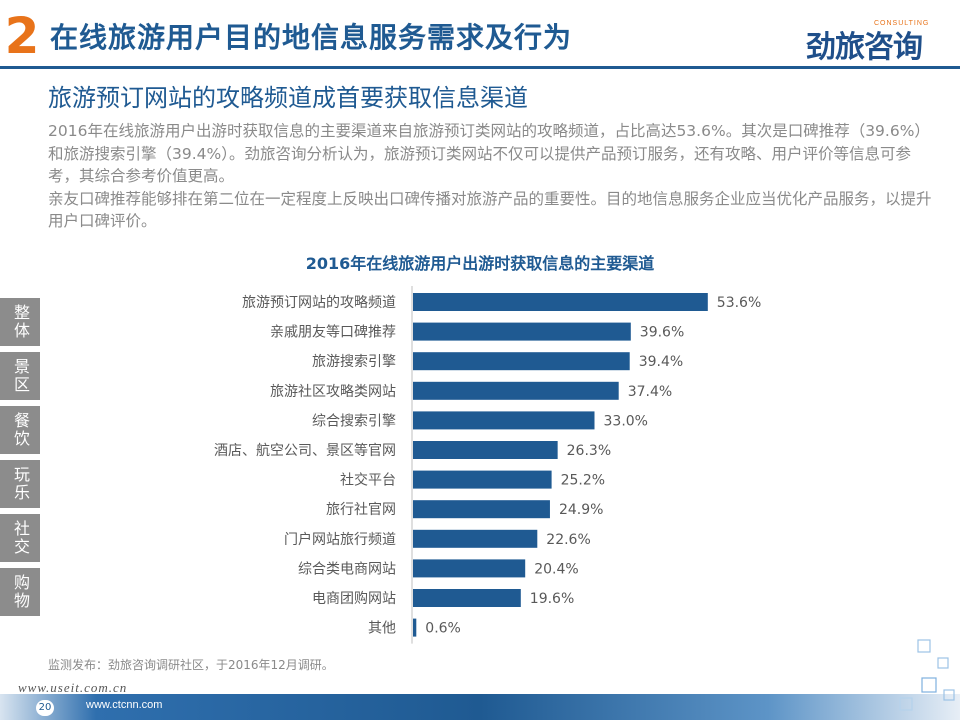 Image resolution: width=960 pixels, height=720 pixels. Describe the element at coordinates (288, 98) in the screenshot. I see `slide-subtitle: 旅游预订网站的攻略频道成首要获取信息渠道` at that location.